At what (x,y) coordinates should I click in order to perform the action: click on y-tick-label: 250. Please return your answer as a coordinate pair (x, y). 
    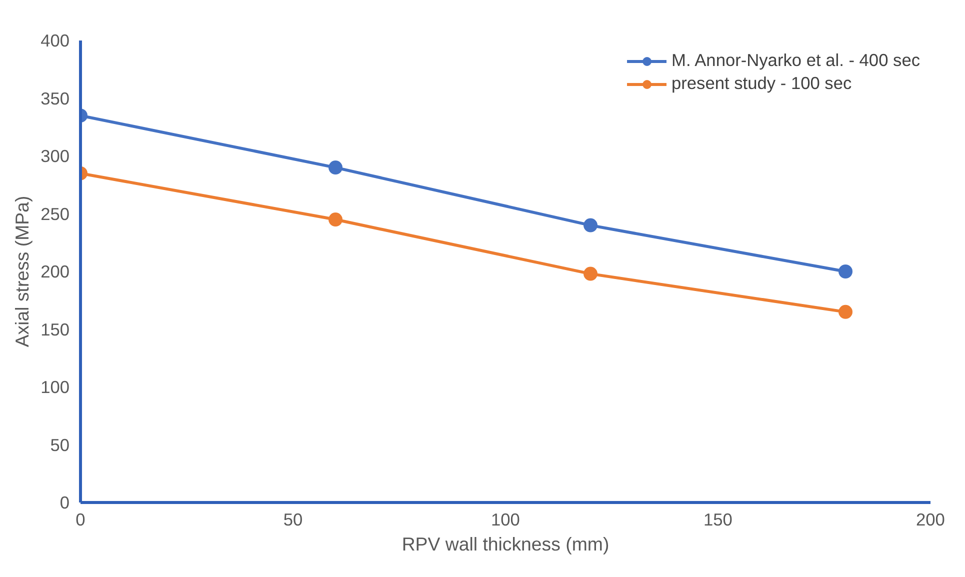
    Looking at the image, I should click on (55, 214).